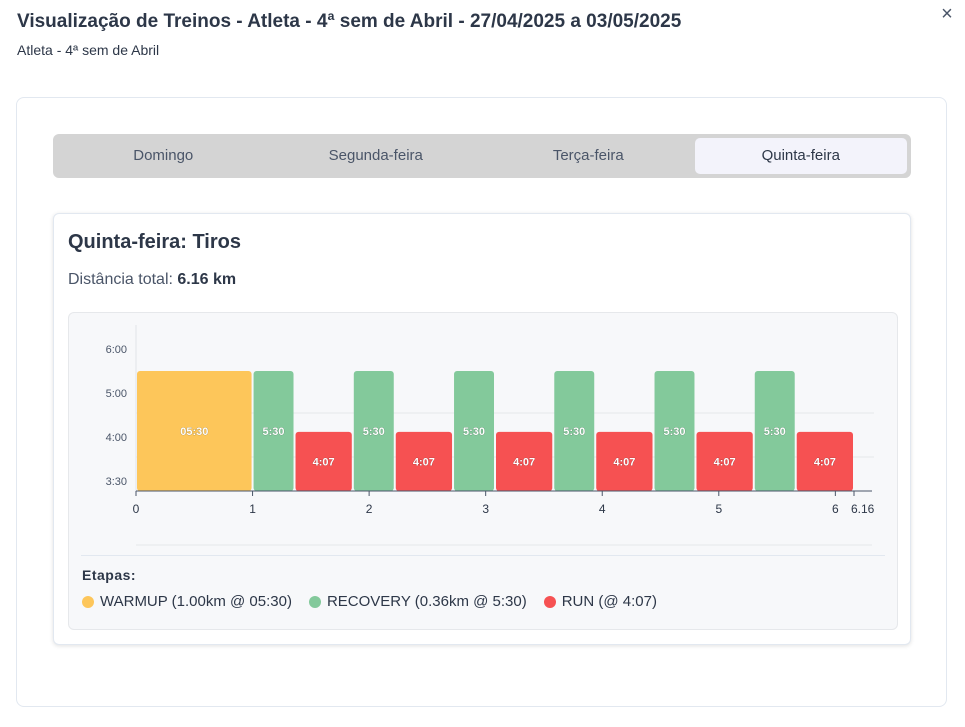  What do you see at coordinates (609, 601) in the screenshot?
I see `legend-label: RUN (@ 4:07)` at bounding box center [609, 601].